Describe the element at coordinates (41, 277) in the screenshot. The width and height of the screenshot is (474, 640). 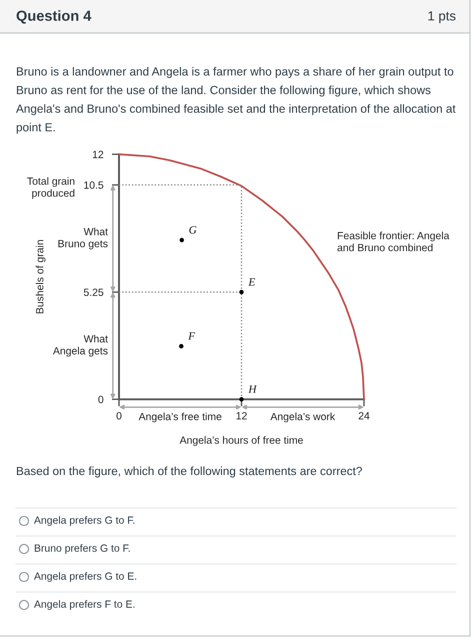
I see `y-axis-title: Bushels of grain` at that location.